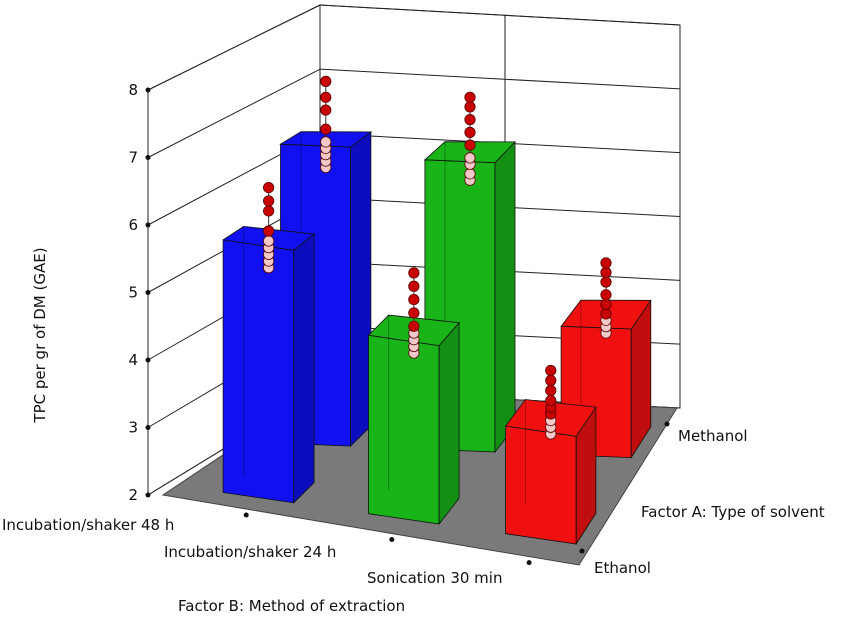  Describe the element at coordinates (733, 512) in the screenshot. I see `z-axis-label: Factor A: Type of solvent` at that location.